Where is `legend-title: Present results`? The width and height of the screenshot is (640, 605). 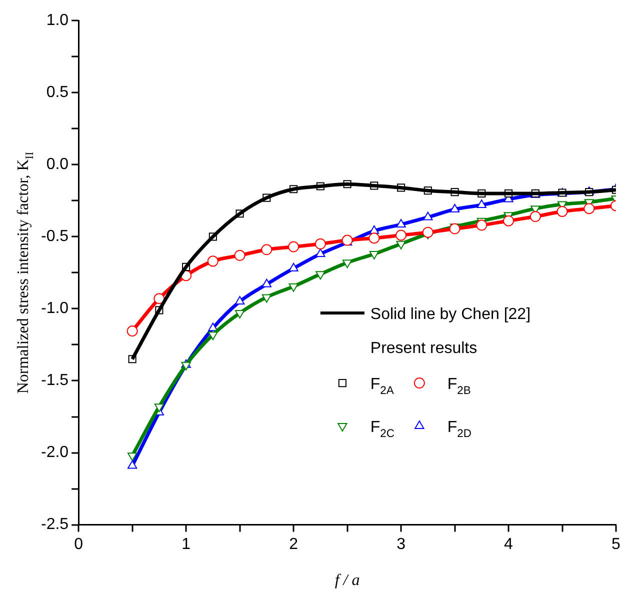 legend-title: Present results is located at coordinates (424, 349).